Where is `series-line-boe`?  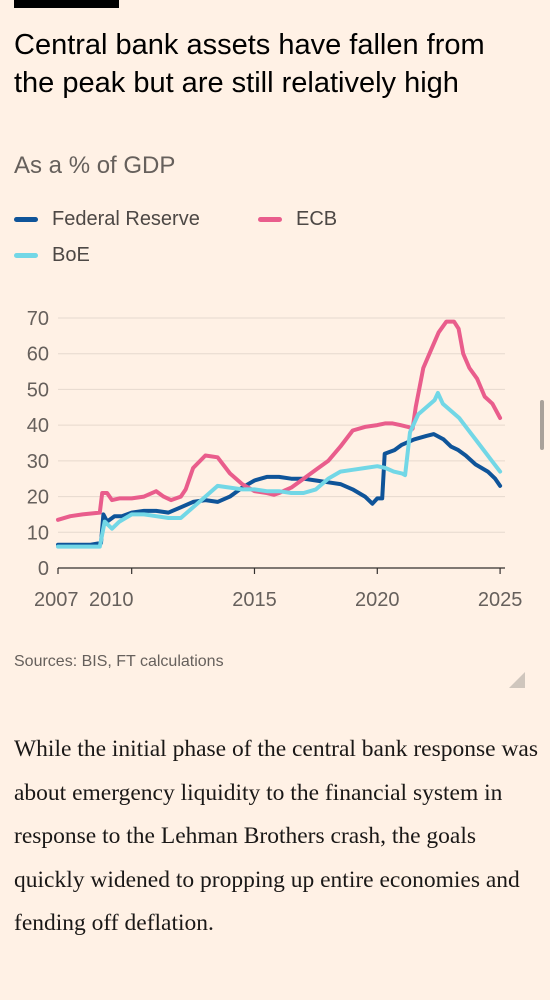 series-line-boe is located at coordinates (279, 470).